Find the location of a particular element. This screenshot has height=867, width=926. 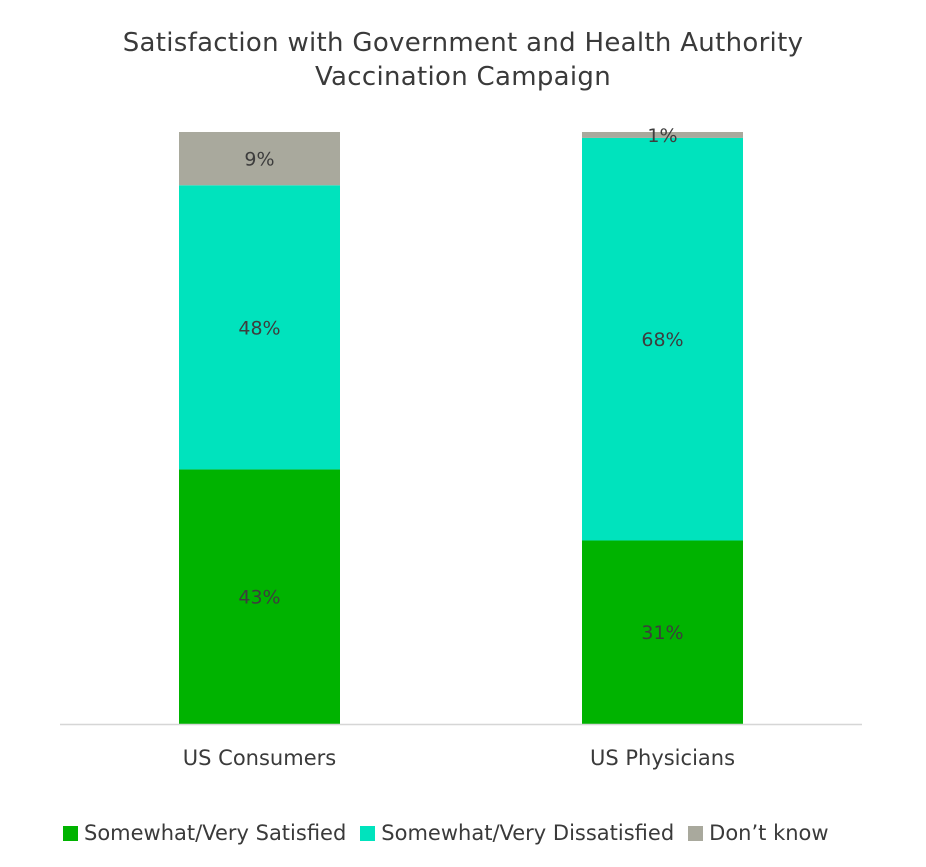

legend-swatch-dissatisfied is located at coordinates (368, 833).